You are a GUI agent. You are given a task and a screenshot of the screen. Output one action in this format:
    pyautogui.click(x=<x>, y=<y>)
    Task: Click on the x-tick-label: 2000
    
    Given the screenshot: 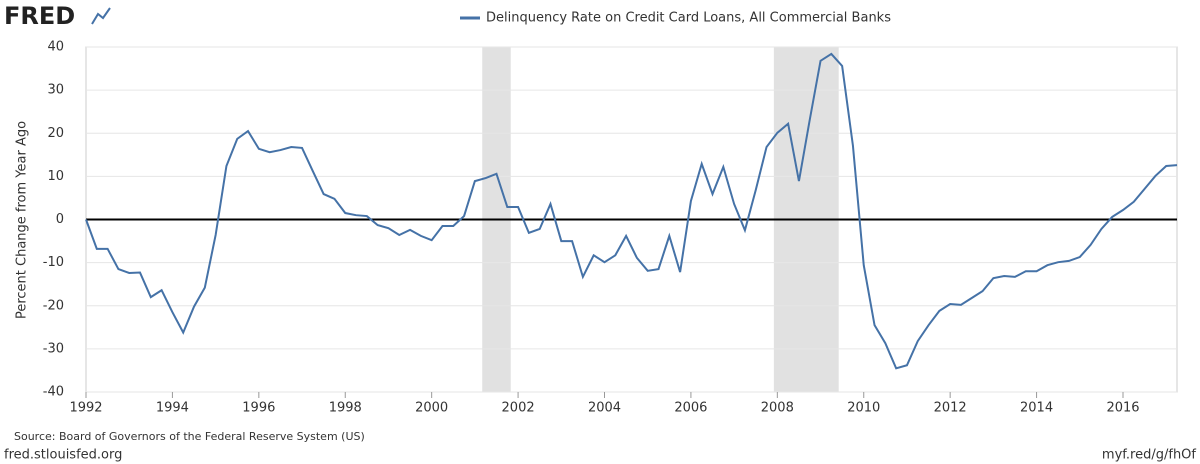 What is the action you would take?
    pyautogui.click(x=431, y=408)
    